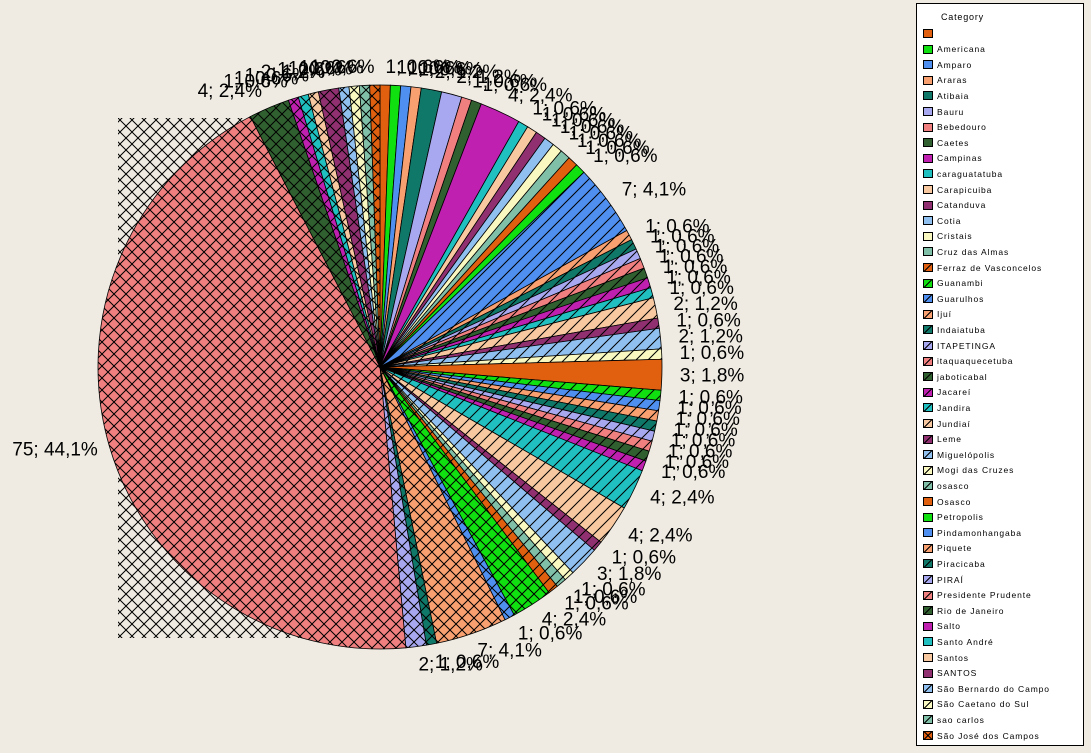 Image resolution: width=1091 pixels, height=753 pixels. Describe the element at coordinates (948, 236) in the screenshot. I see `legend-entry: Cristais` at that location.